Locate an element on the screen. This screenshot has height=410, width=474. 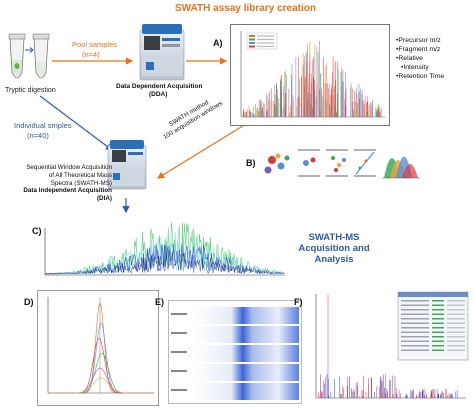
panel-a-letter: A) is located at coordinates (218, 43).